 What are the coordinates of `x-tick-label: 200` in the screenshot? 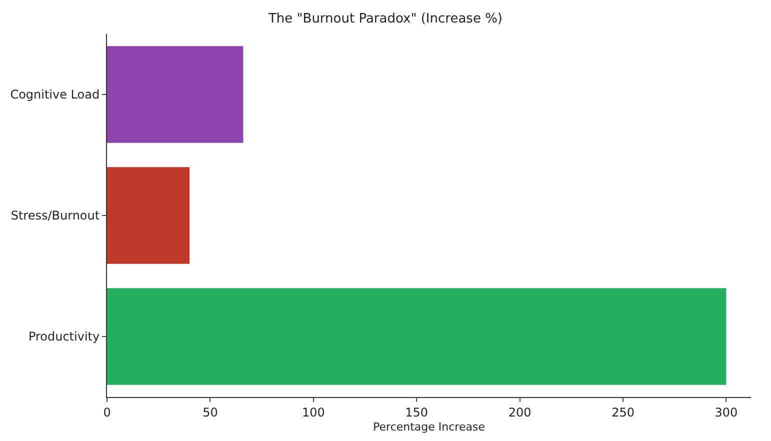 It's located at (520, 412).